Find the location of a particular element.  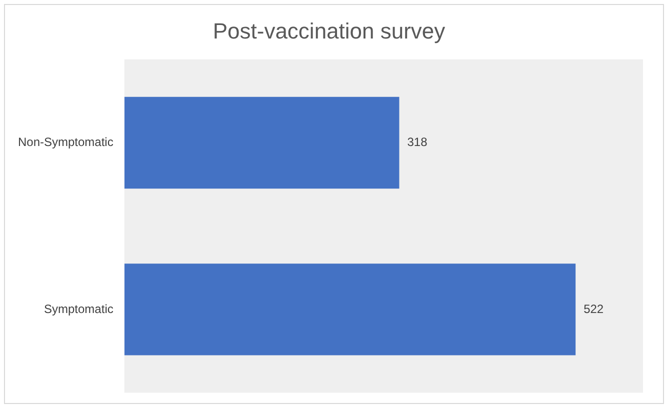

y-tick-label: Non-Symptomatic is located at coordinates (66, 142).